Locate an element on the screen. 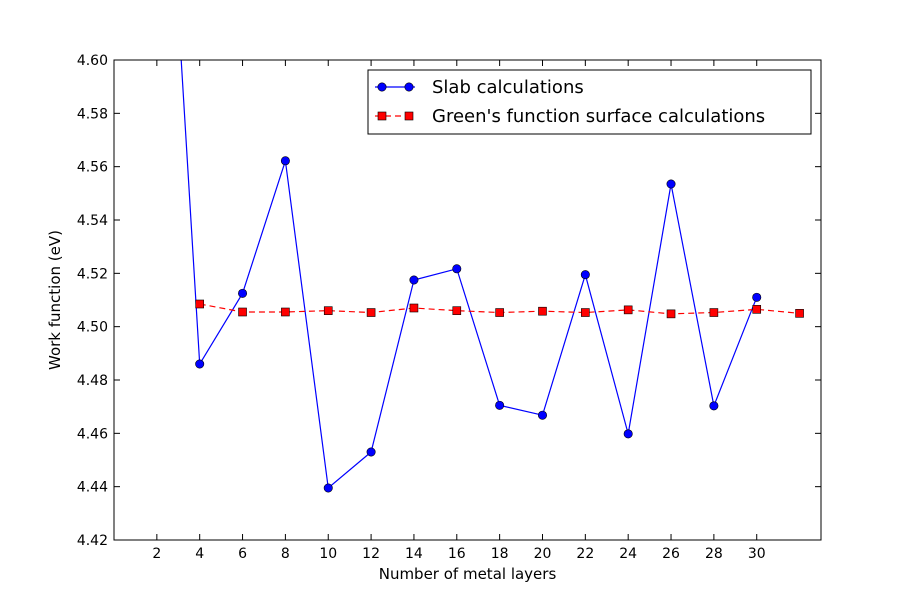  x-tick-label: 8 is located at coordinates (285, 554).